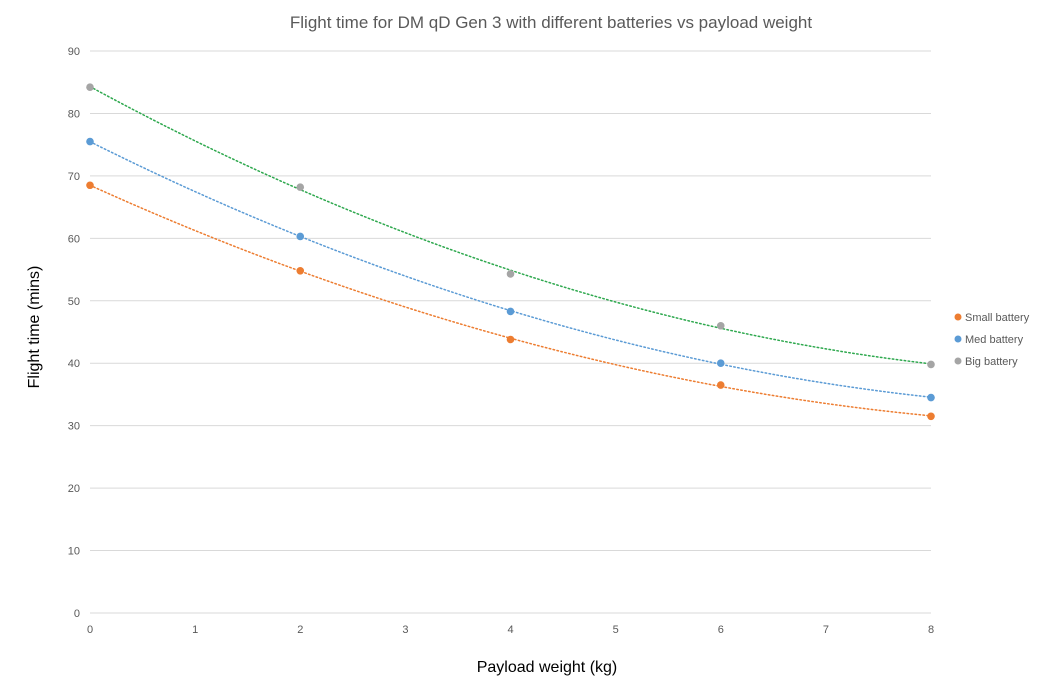 The height and width of the screenshot is (686, 1045). I want to click on x-tick-label: 4, so click(510, 630).